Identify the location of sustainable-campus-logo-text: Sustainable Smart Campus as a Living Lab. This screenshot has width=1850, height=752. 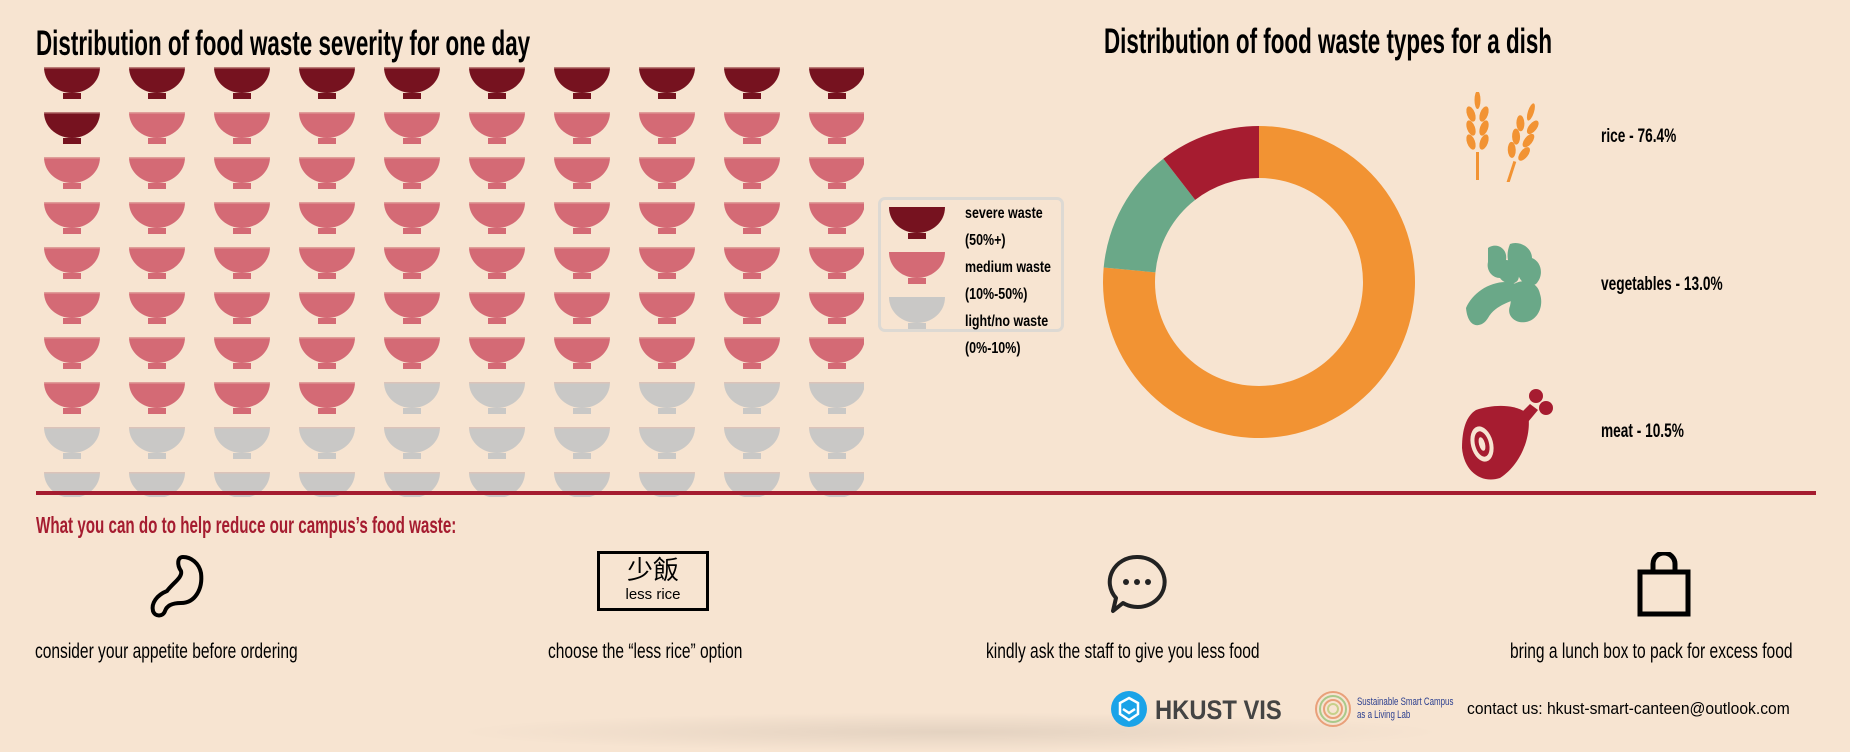
(1405, 708).